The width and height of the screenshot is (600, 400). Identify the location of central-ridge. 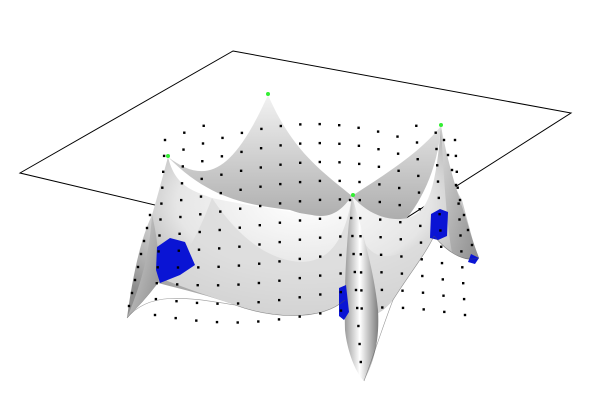
(361, 288).